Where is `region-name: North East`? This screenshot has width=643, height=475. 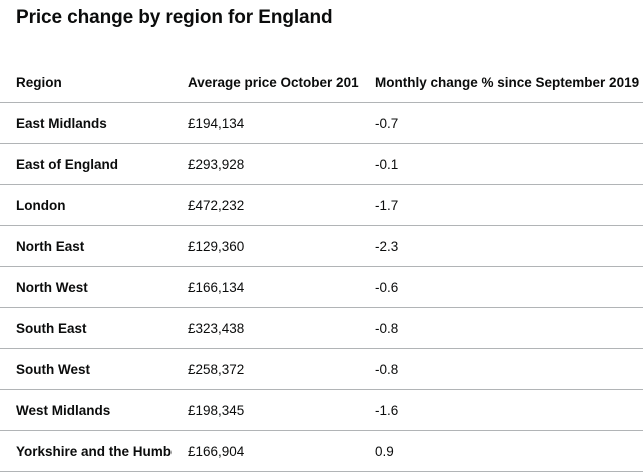 region-name: North East is located at coordinates (86, 246).